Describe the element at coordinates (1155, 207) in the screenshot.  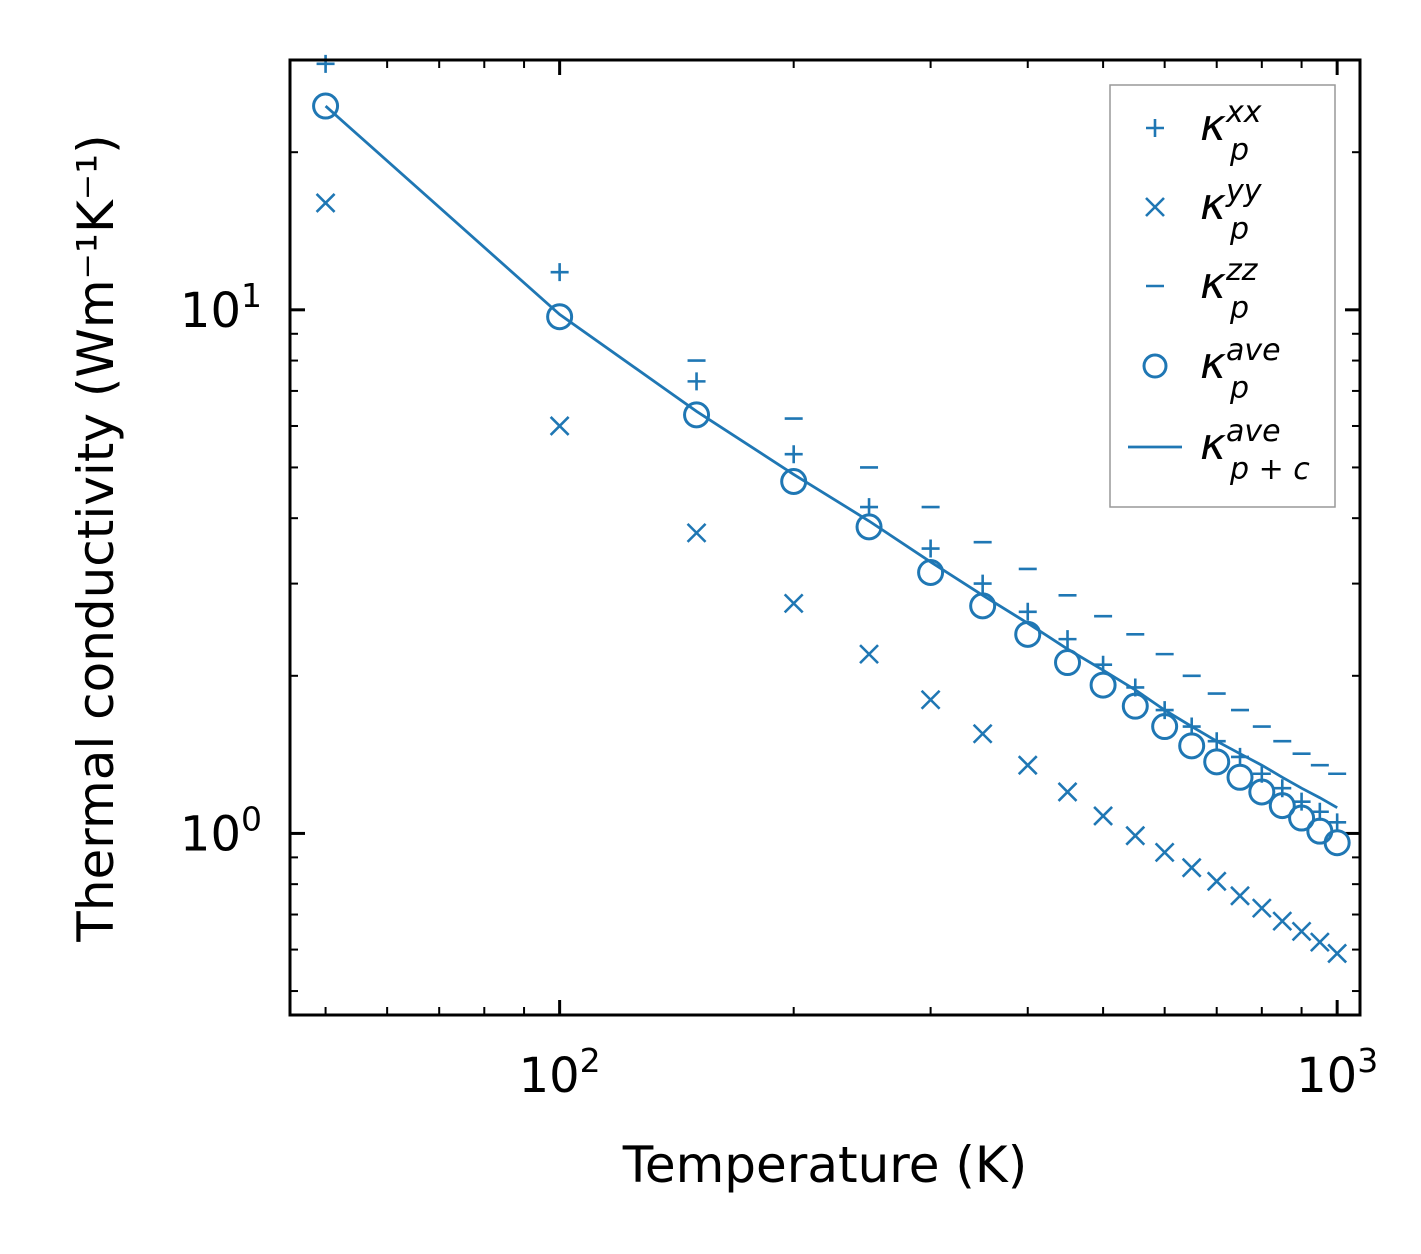
I see `legend-marker-kyy` at that location.